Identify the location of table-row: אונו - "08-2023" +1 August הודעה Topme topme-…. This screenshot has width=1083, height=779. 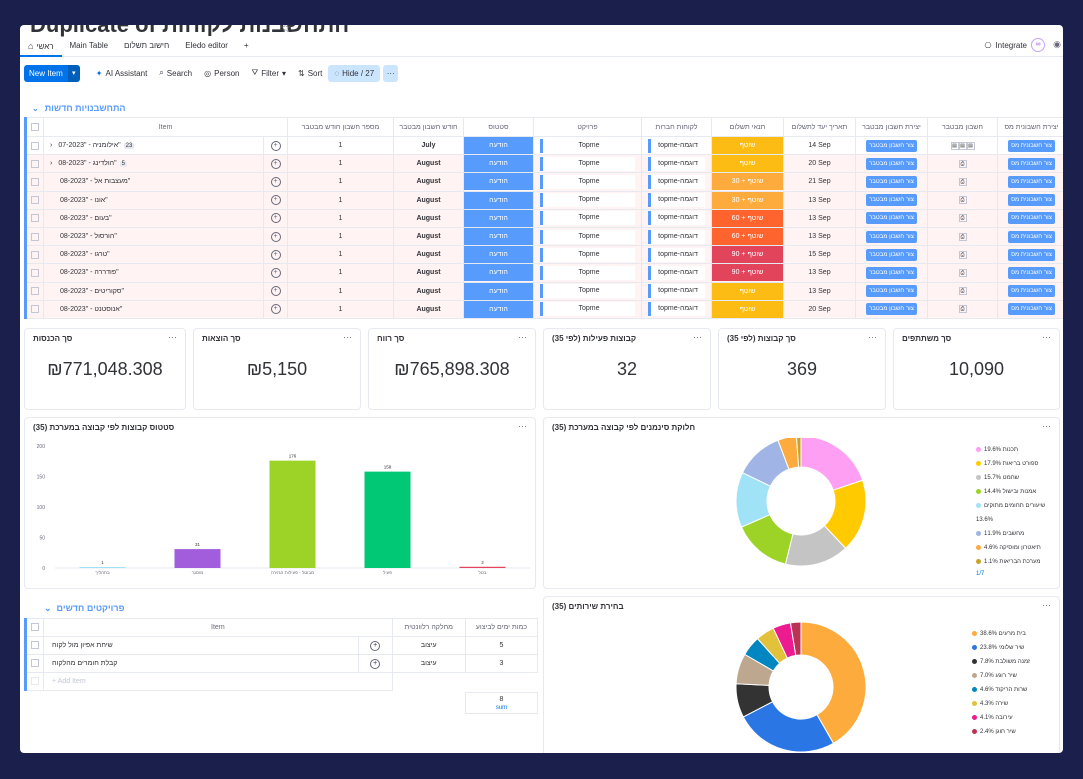
(544, 200).